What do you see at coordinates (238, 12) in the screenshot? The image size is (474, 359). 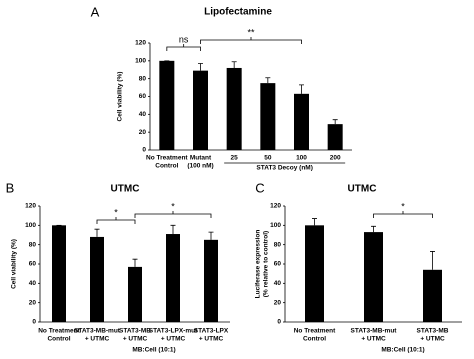 I see `chart-title: Lipofectamine` at bounding box center [238, 12].